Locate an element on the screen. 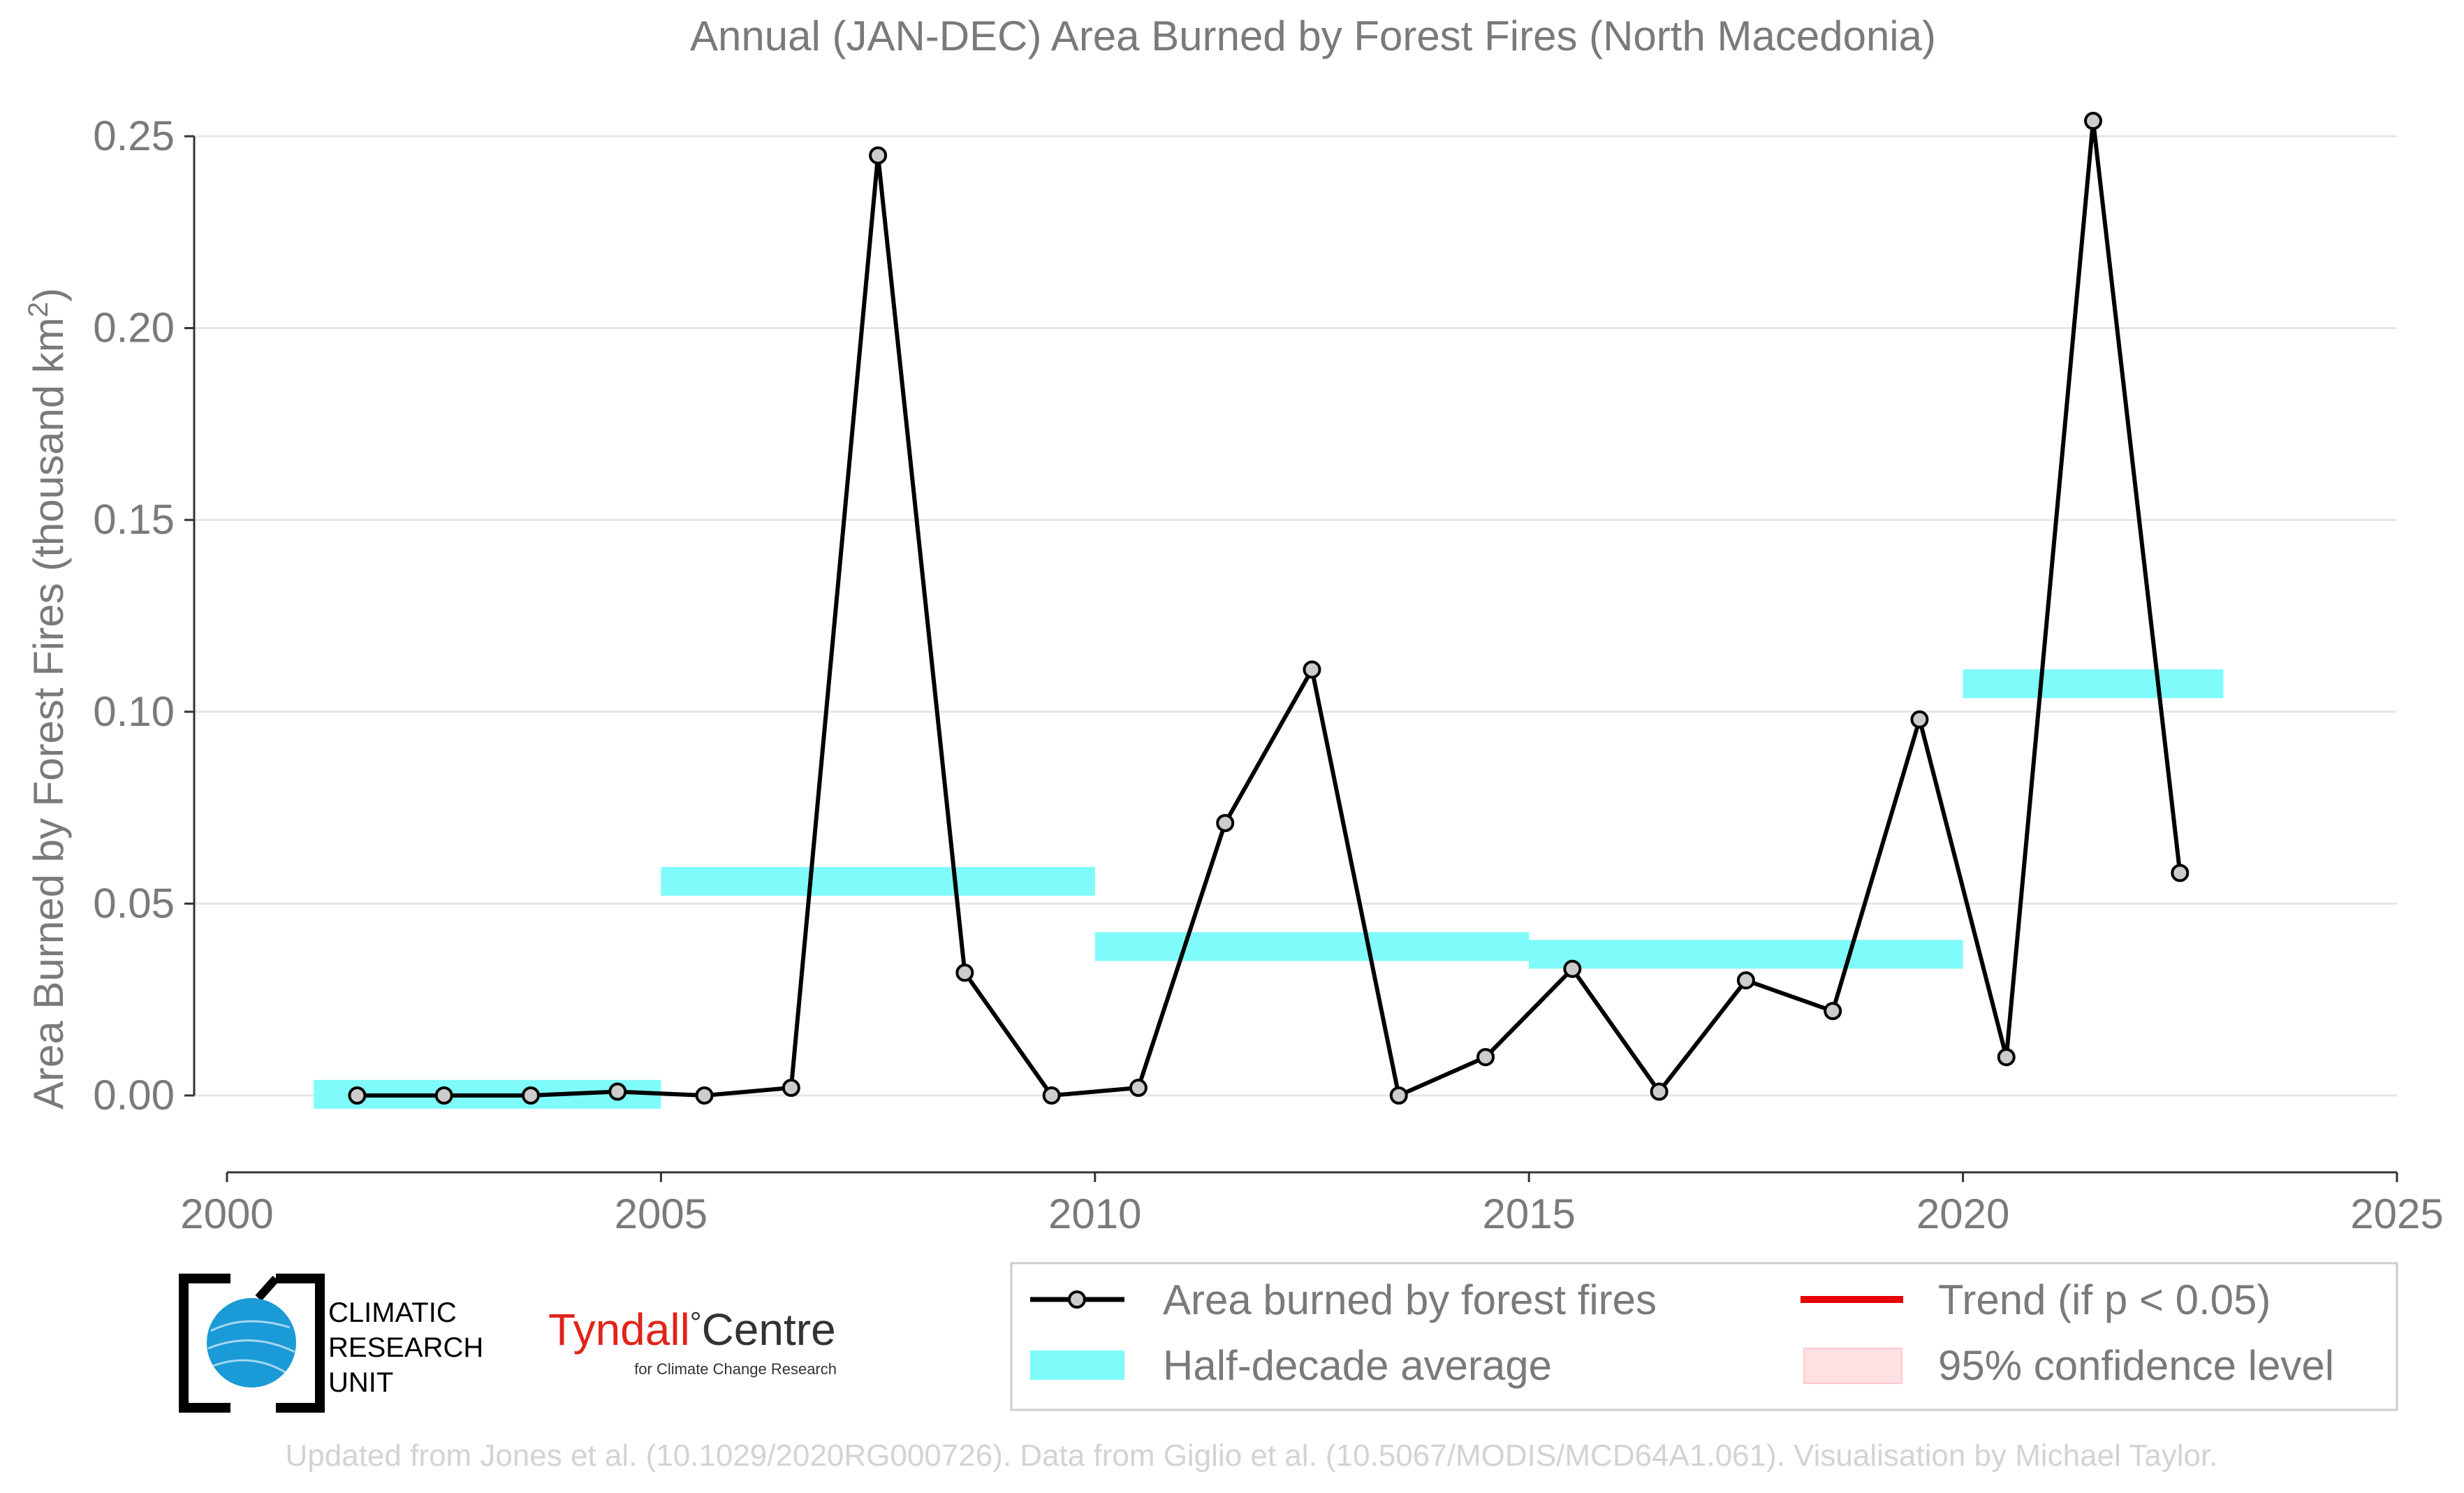 This screenshot has height=1493, width=2464. cru-logo-slash is located at coordinates (267, 1288).